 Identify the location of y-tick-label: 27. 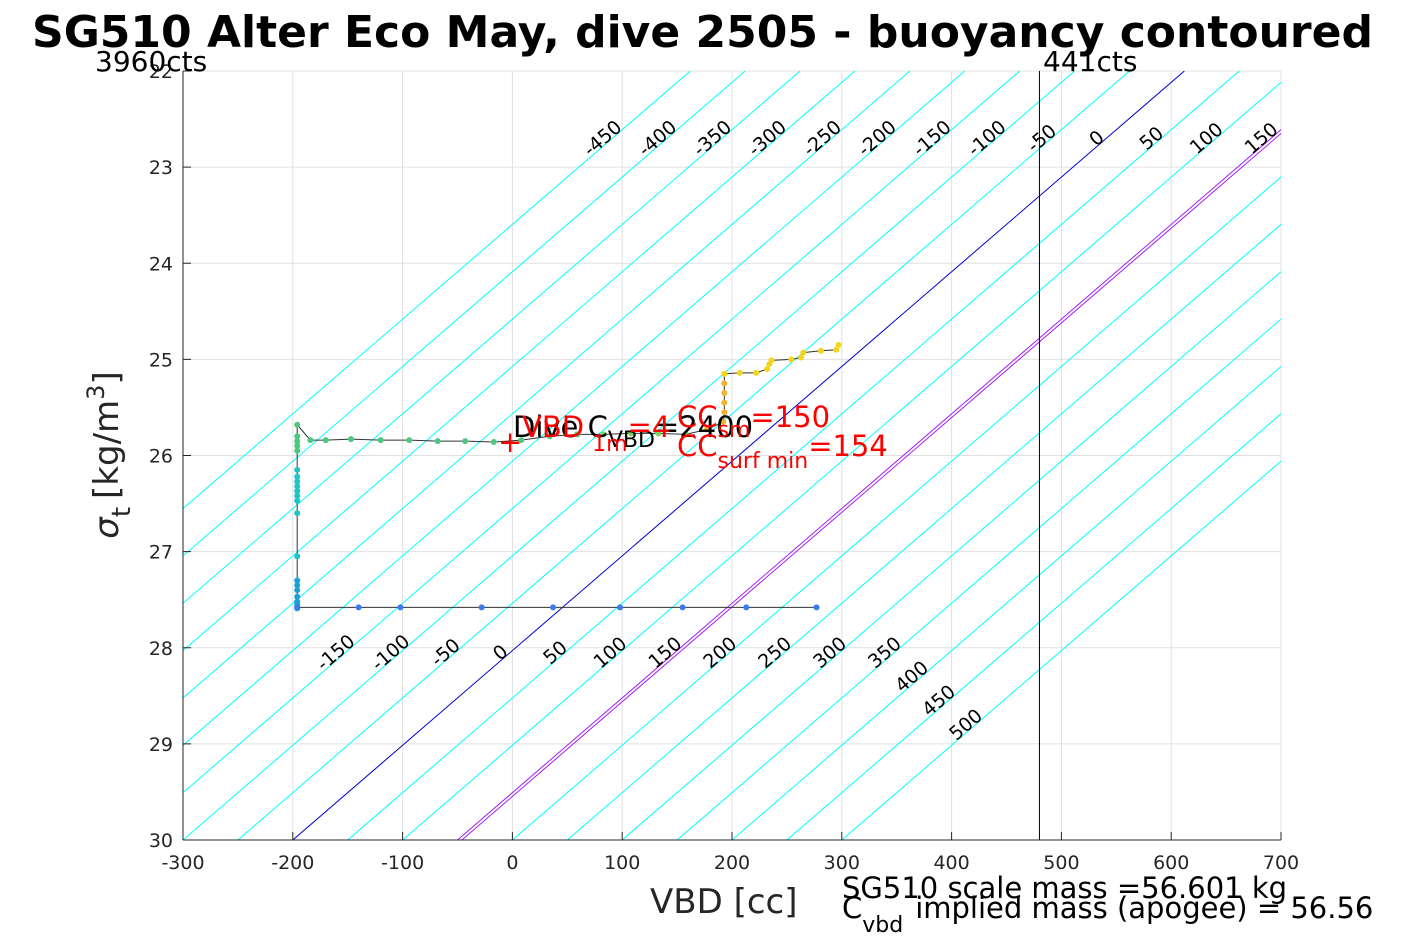
(161, 553).